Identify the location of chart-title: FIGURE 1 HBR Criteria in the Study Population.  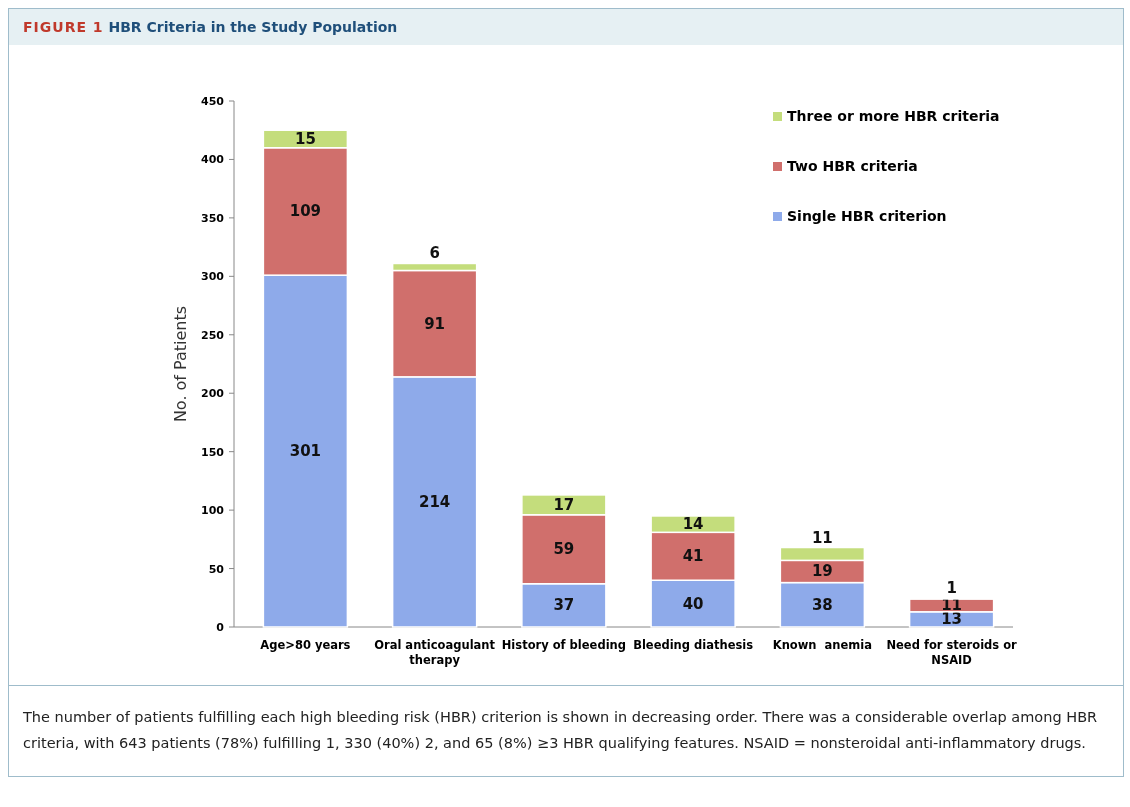
(566, 27).